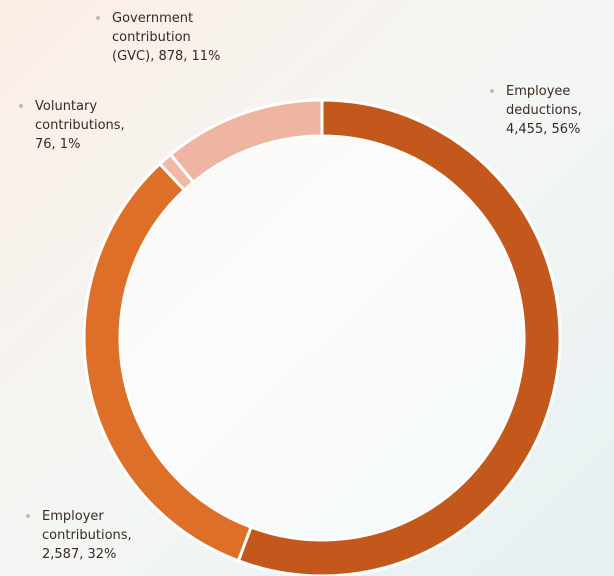  What do you see at coordinates (246, 141) in the screenshot?
I see `donut-slice` at bounding box center [246, 141].